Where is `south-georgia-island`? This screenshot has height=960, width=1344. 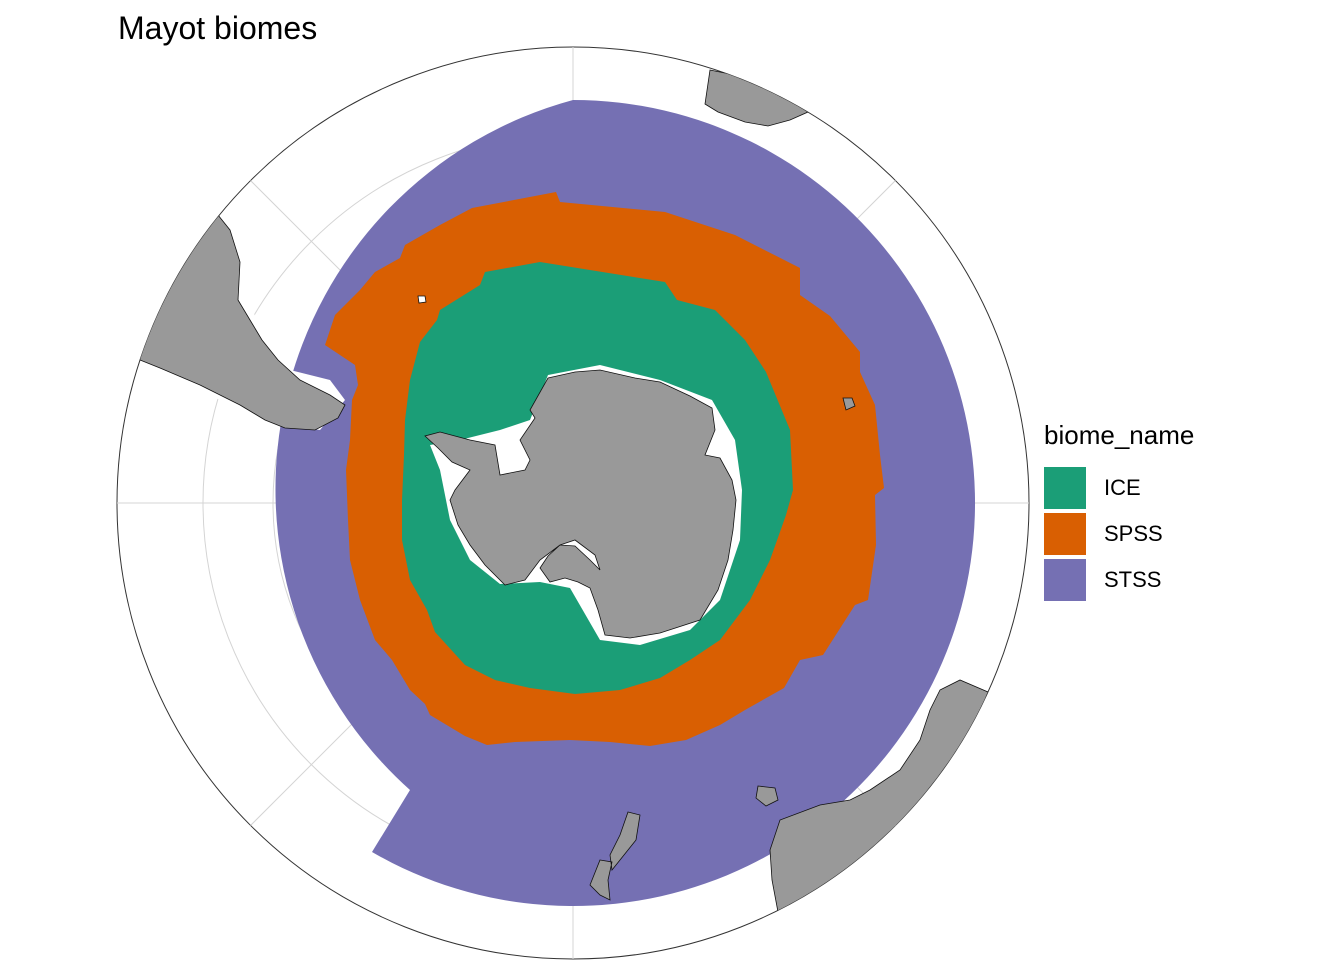 south-georgia-island is located at coordinates (422, 299).